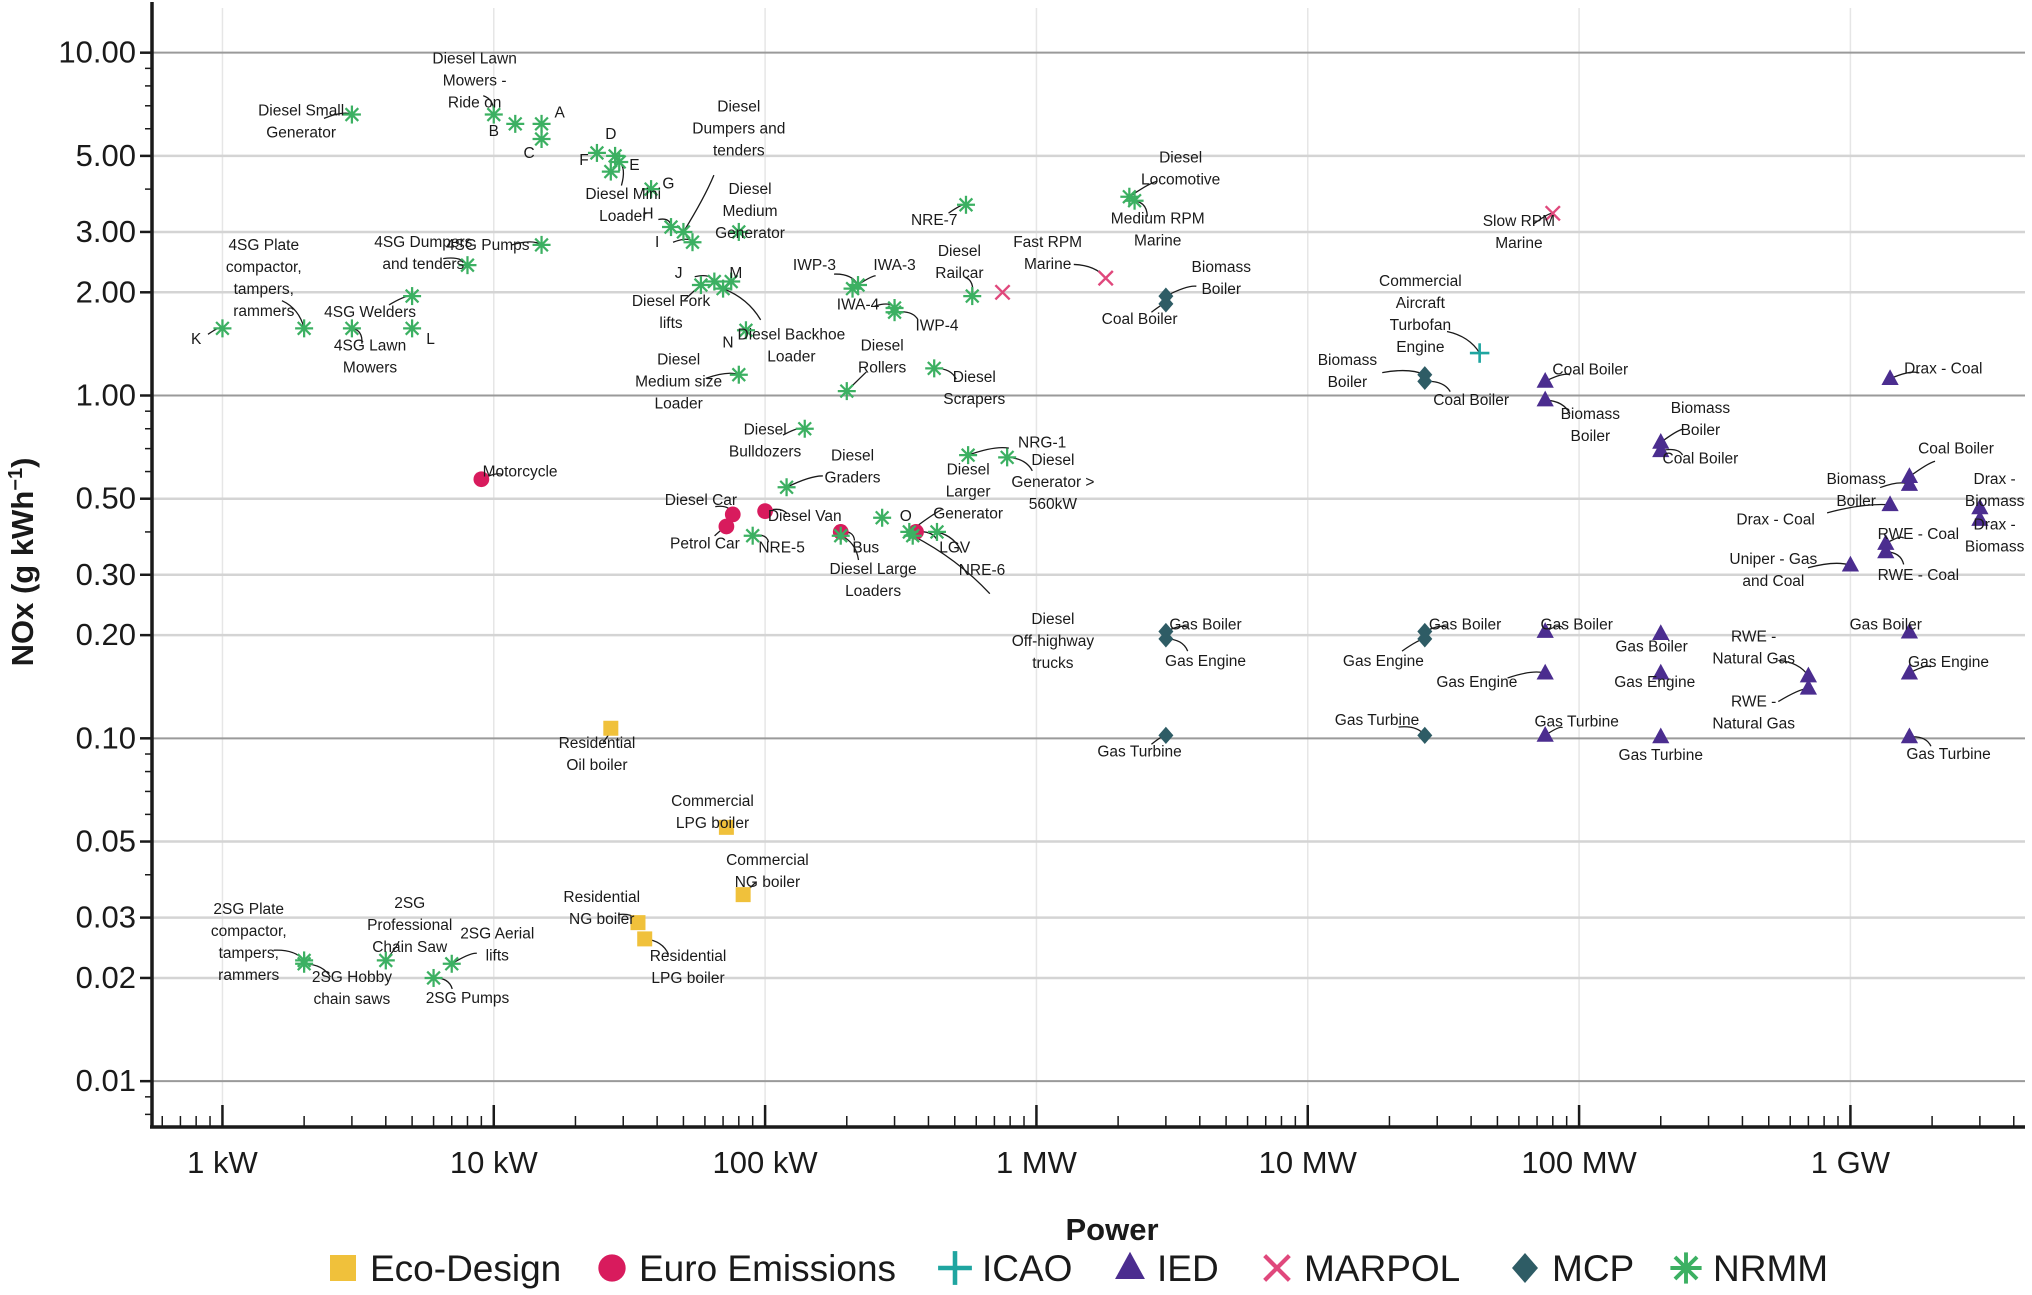 The height and width of the screenshot is (1295, 2032). What do you see at coordinates (974, 388) in the screenshot?
I see `point-label: Diesel Scrapers` at bounding box center [974, 388].